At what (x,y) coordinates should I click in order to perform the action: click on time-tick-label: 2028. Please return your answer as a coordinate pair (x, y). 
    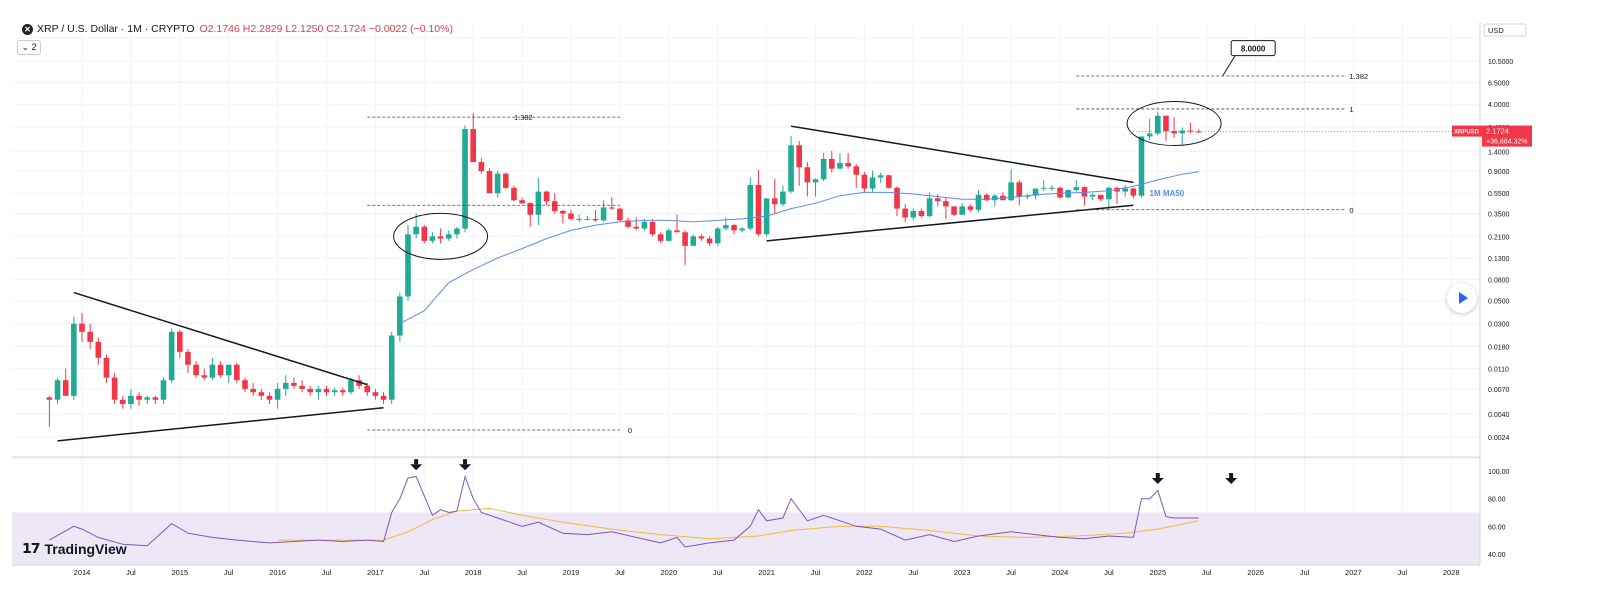
    Looking at the image, I should click on (1451, 572).